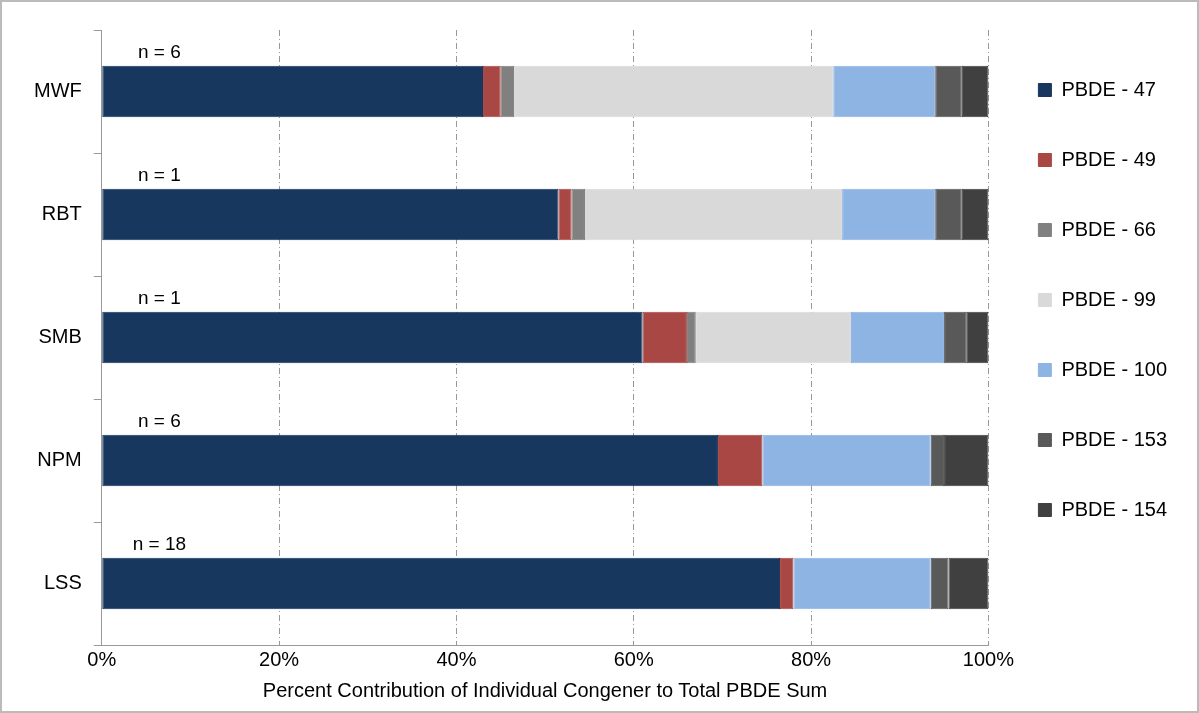 This screenshot has height=713, width=1199. Describe the element at coordinates (159, 544) in the screenshot. I see `annotation: n = 18` at that location.